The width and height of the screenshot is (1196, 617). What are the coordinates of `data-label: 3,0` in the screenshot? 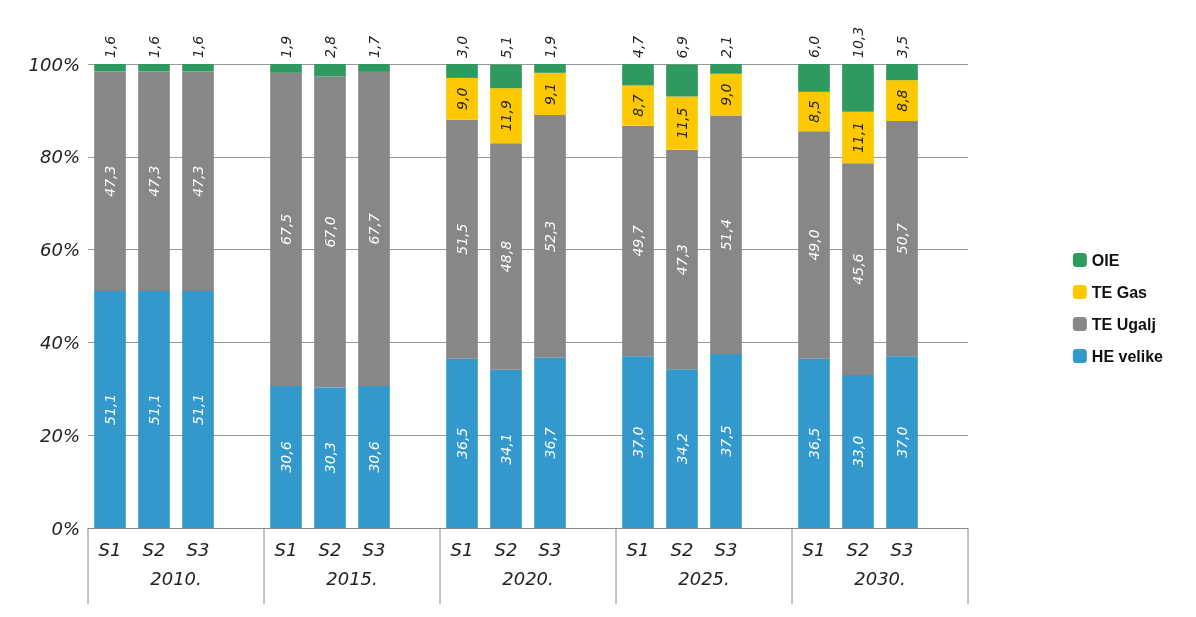 It's located at (462, 46).